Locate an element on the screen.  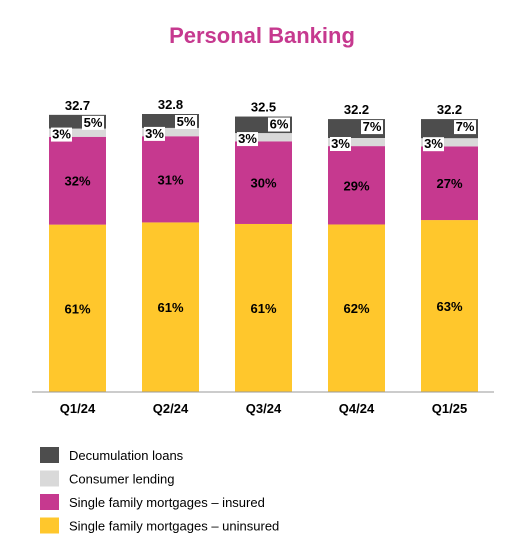
data-label-single-family-mortgages-insured-q2-24: 31% is located at coordinates (170, 179).